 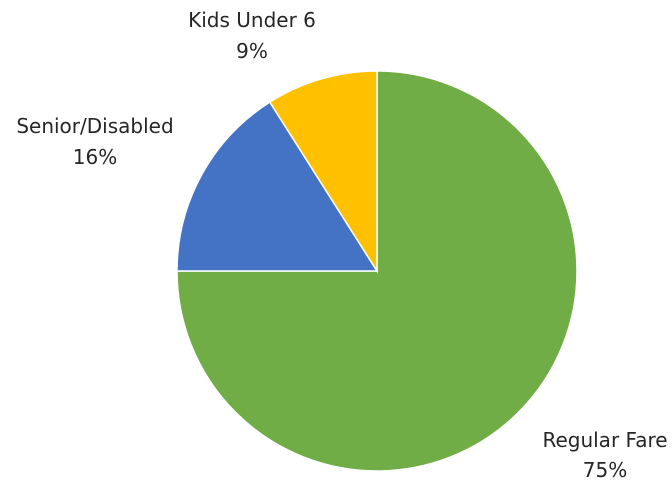 What do you see at coordinates (605, 470) in the screenshot?
I see `slice-percent-label: 75%` at bounding box center [605, 470].